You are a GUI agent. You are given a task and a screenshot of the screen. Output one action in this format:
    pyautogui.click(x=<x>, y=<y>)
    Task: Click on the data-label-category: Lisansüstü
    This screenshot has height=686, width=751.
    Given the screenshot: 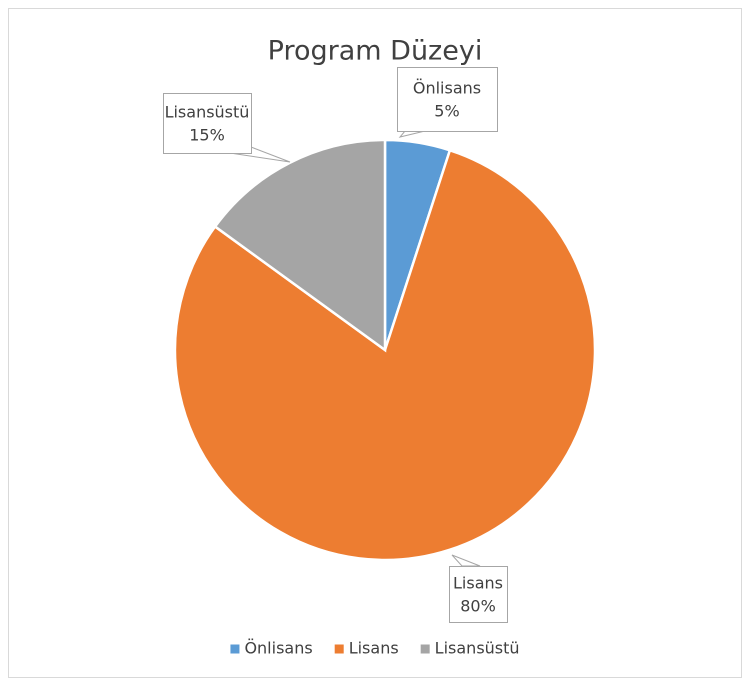 What is the action you would take?
    pyautogui.click(x=207, y=112)
    